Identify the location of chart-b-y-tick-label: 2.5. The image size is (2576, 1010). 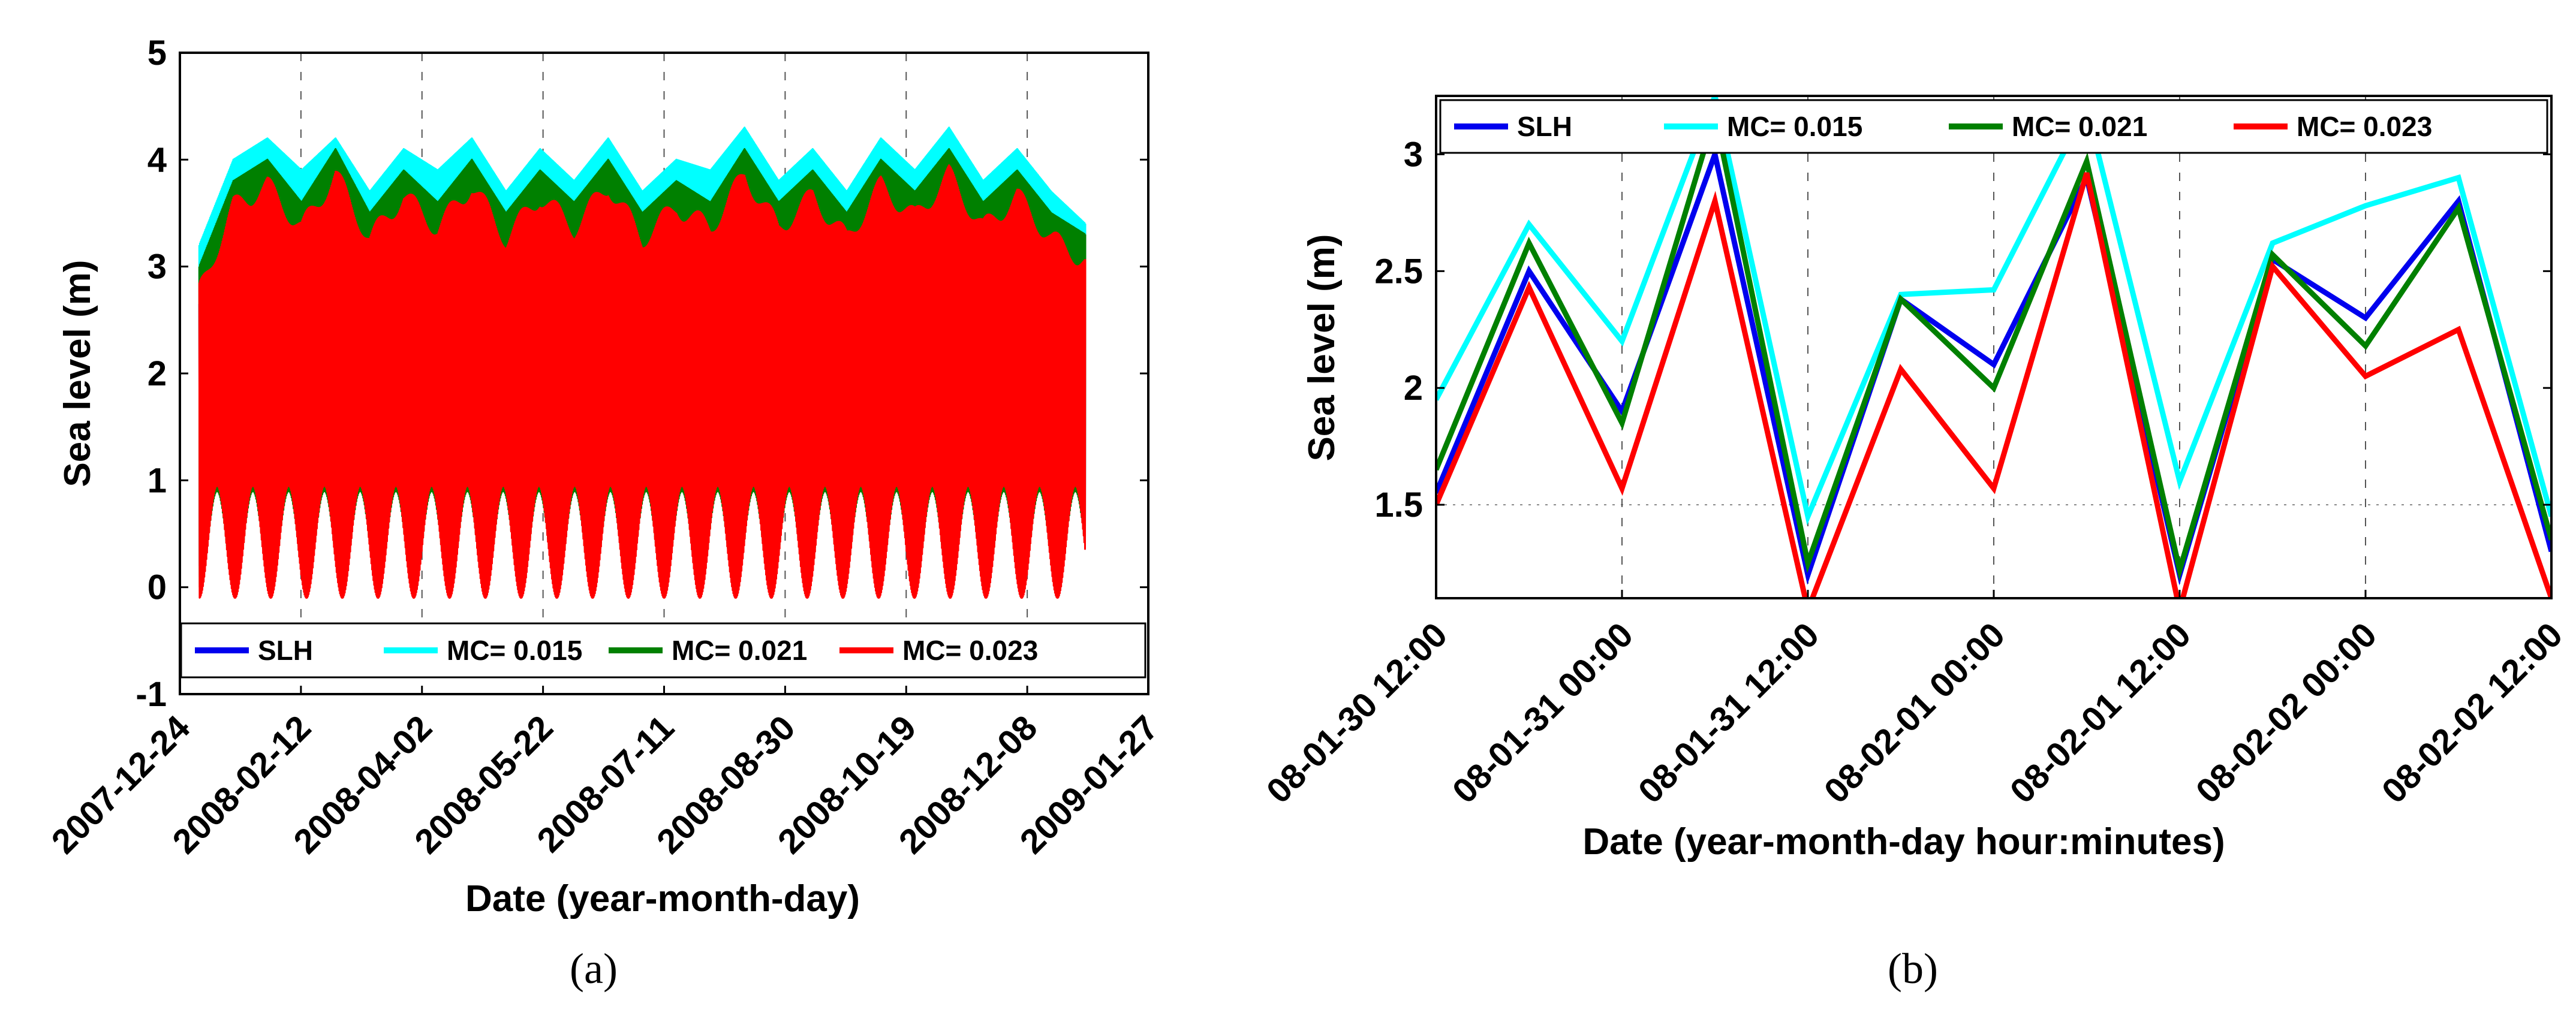
(1398, 271).